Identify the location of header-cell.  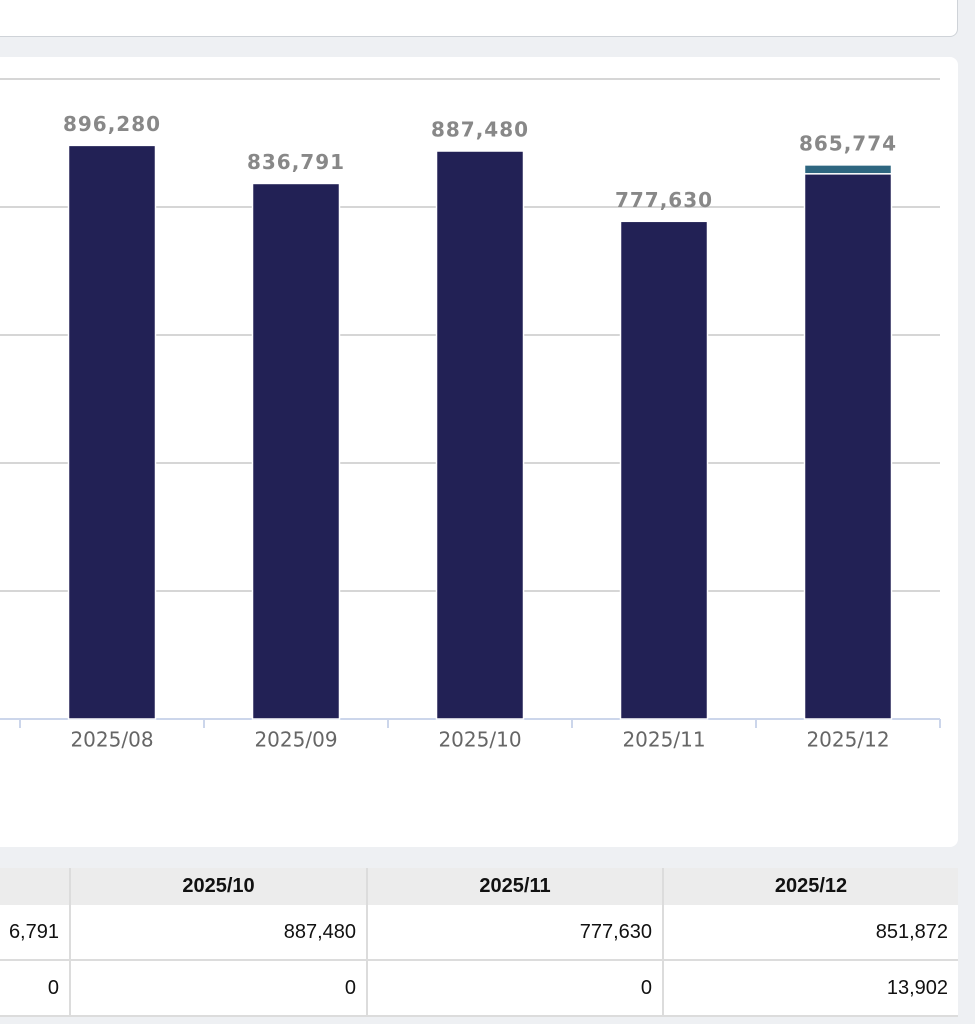
(35, 886).